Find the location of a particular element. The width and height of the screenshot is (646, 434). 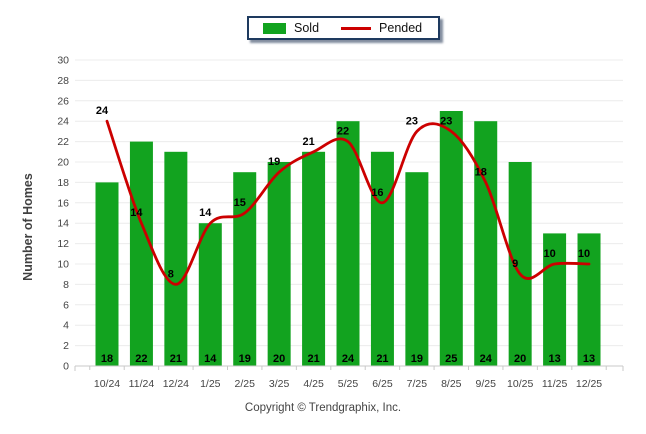

y-tick-label: 2 is located at coordinates (66, 346).